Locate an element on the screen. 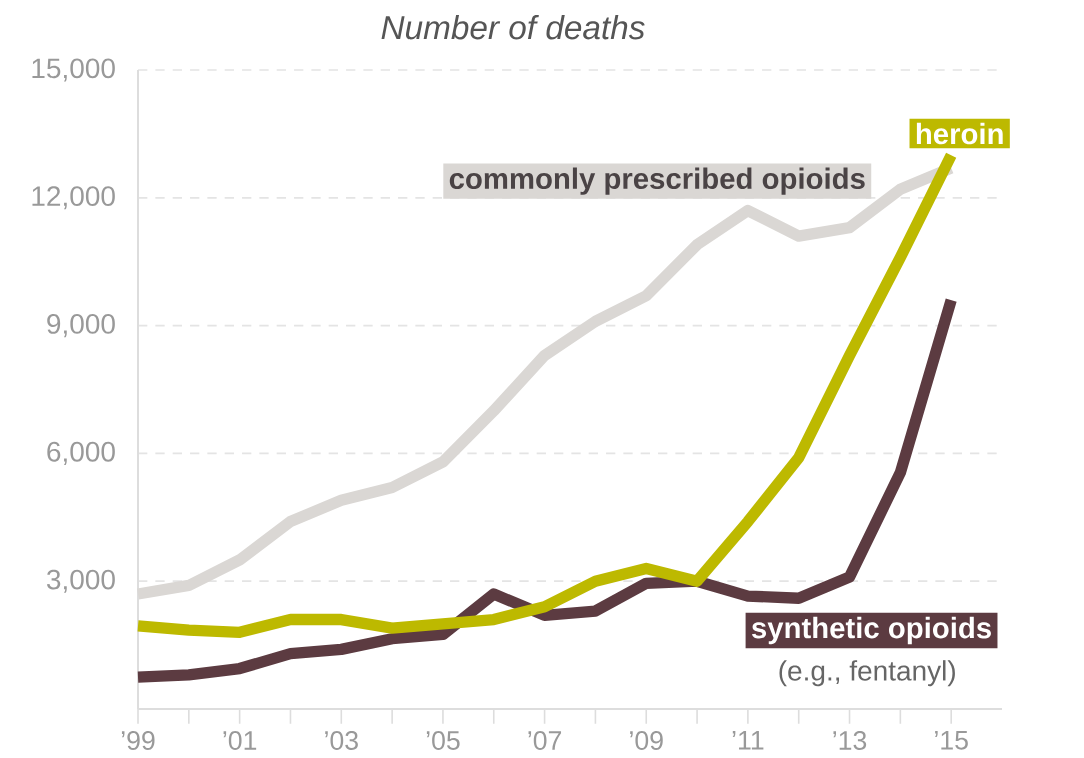  x-tick-label: ’15 is located at coordinates (951, 740).